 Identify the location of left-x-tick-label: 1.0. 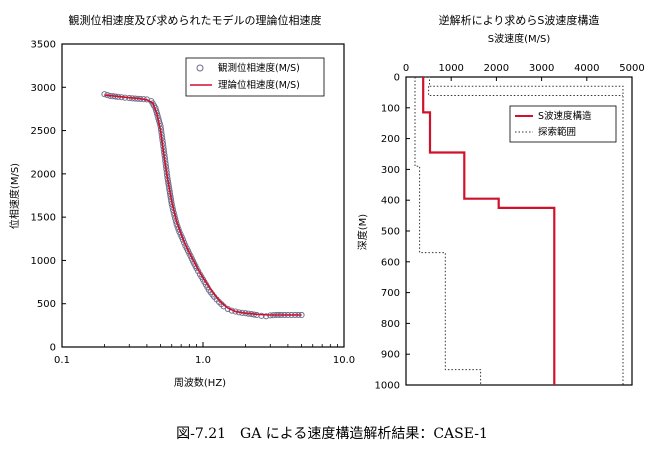
(203, 360).